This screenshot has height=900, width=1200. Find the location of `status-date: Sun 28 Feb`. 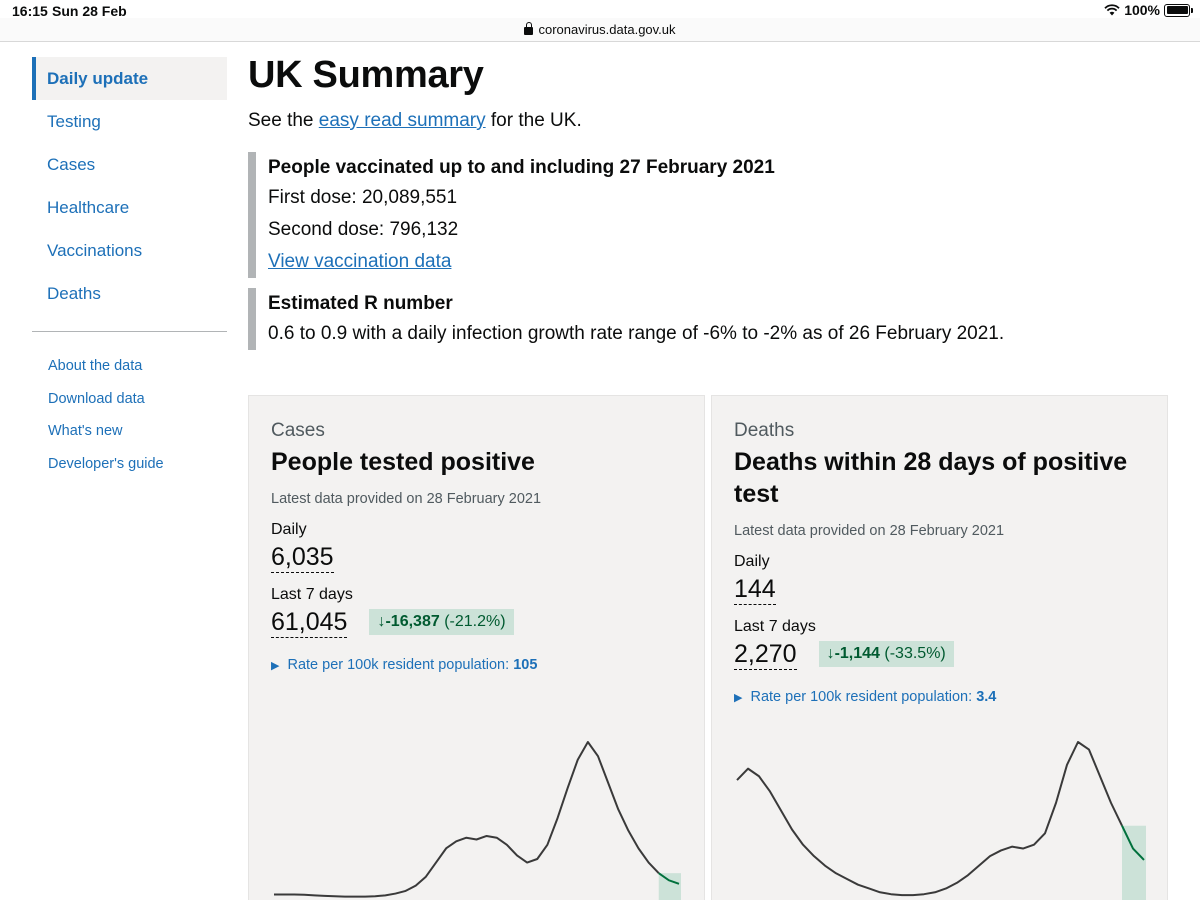

status-date: Sun 28 Feb is located at coordinates (89, 11).